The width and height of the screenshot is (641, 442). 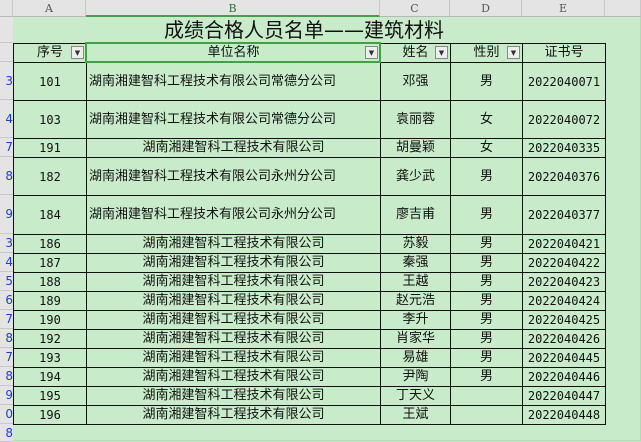 I want to click on cell-name: 赵元浩, so click(x=415, y=301).